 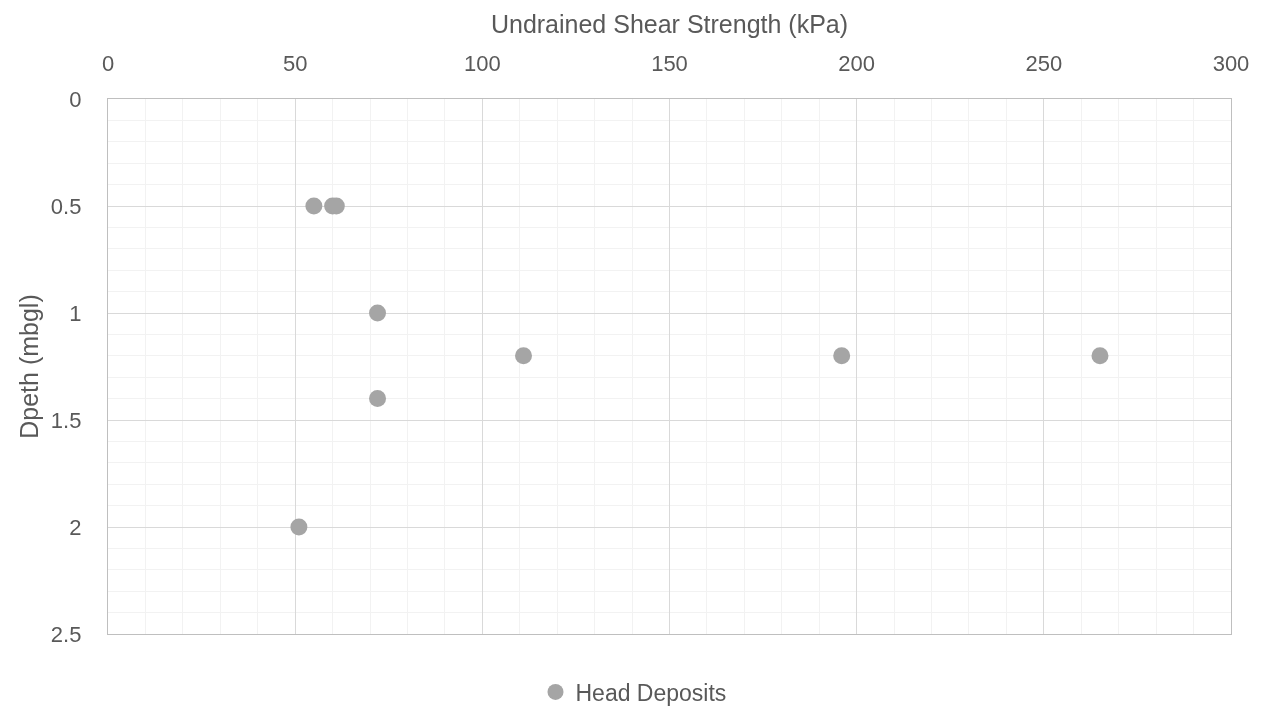 What do you see at coordinates (1231, 64) in the screenshot?
I see `x-tick-label: 300` at bounding box center [1231, 64].